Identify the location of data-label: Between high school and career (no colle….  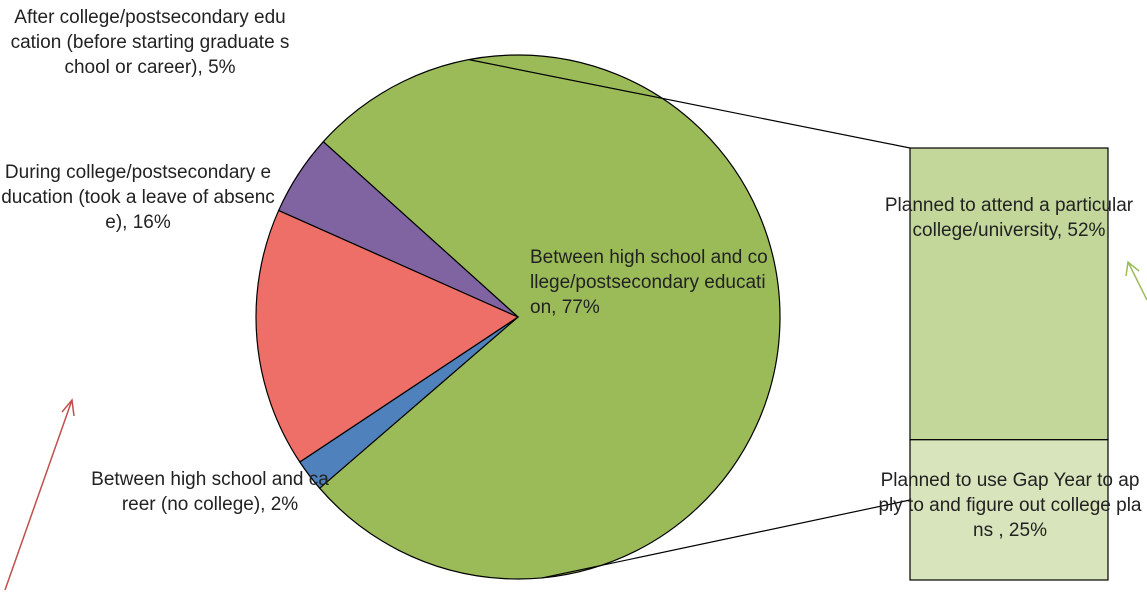
(210, 492).